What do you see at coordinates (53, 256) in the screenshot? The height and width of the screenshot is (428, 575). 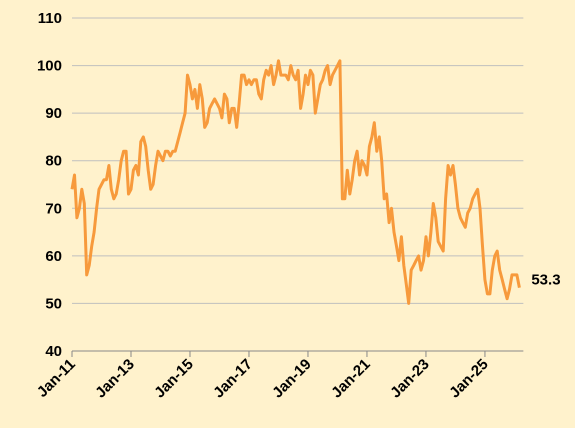 I see `y-tick-label: 60` at bounding box center [53, 256].